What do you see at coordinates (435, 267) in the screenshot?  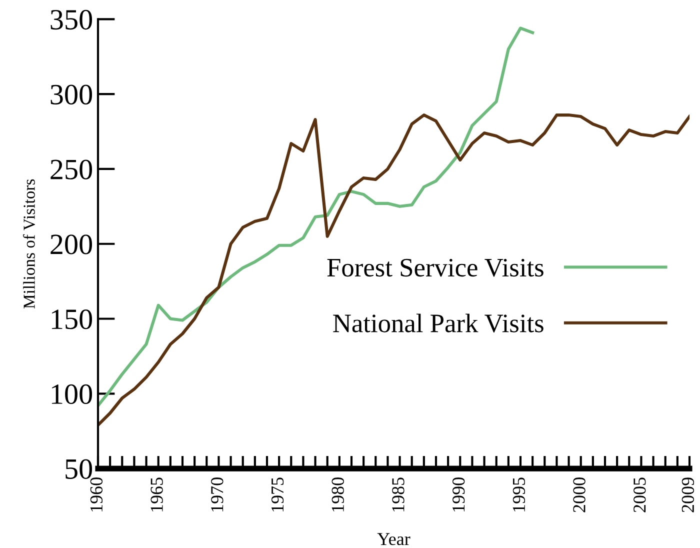 I see `legend-label: Forest Service Visits` at bounding box center [435, 267].